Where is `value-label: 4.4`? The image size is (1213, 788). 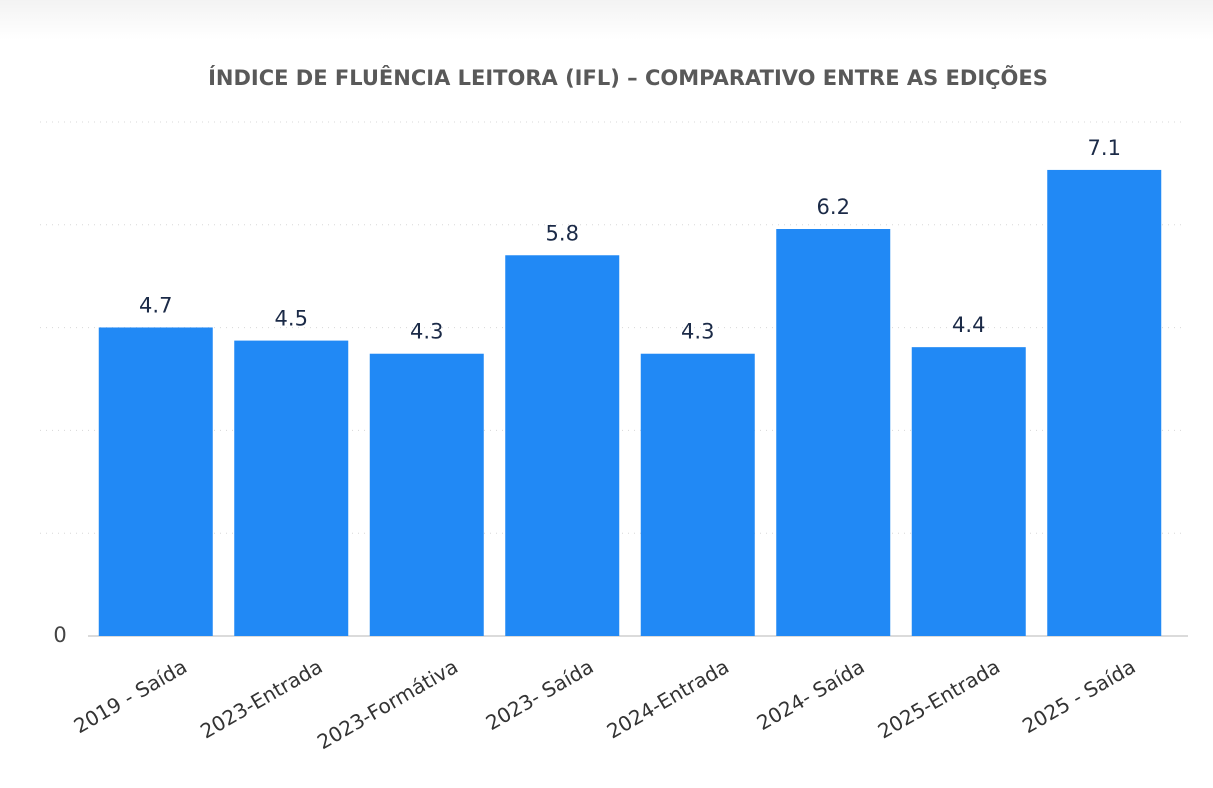 value-label: 4.4 is located at coordinates (968, 325).